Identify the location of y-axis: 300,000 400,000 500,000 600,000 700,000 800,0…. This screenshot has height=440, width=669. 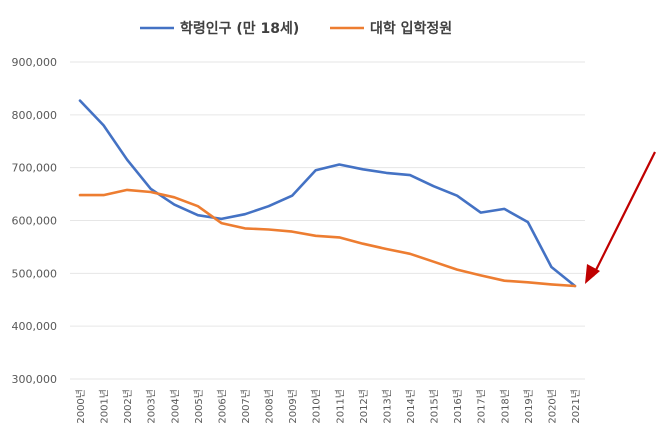
(35, 221).